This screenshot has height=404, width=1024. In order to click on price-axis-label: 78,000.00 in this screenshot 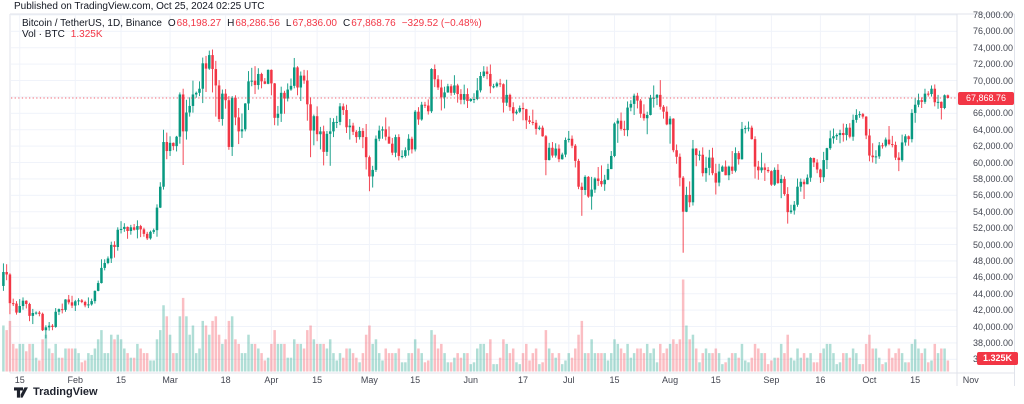, I will do `click(992, 14)`.